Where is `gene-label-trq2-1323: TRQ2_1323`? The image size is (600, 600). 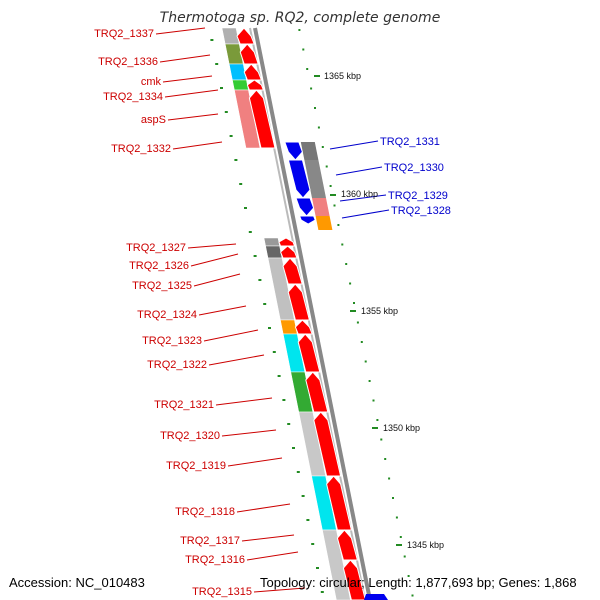
gene-label-trq2-1323: TRQ2_1323 is located at coordinates (172, 341).